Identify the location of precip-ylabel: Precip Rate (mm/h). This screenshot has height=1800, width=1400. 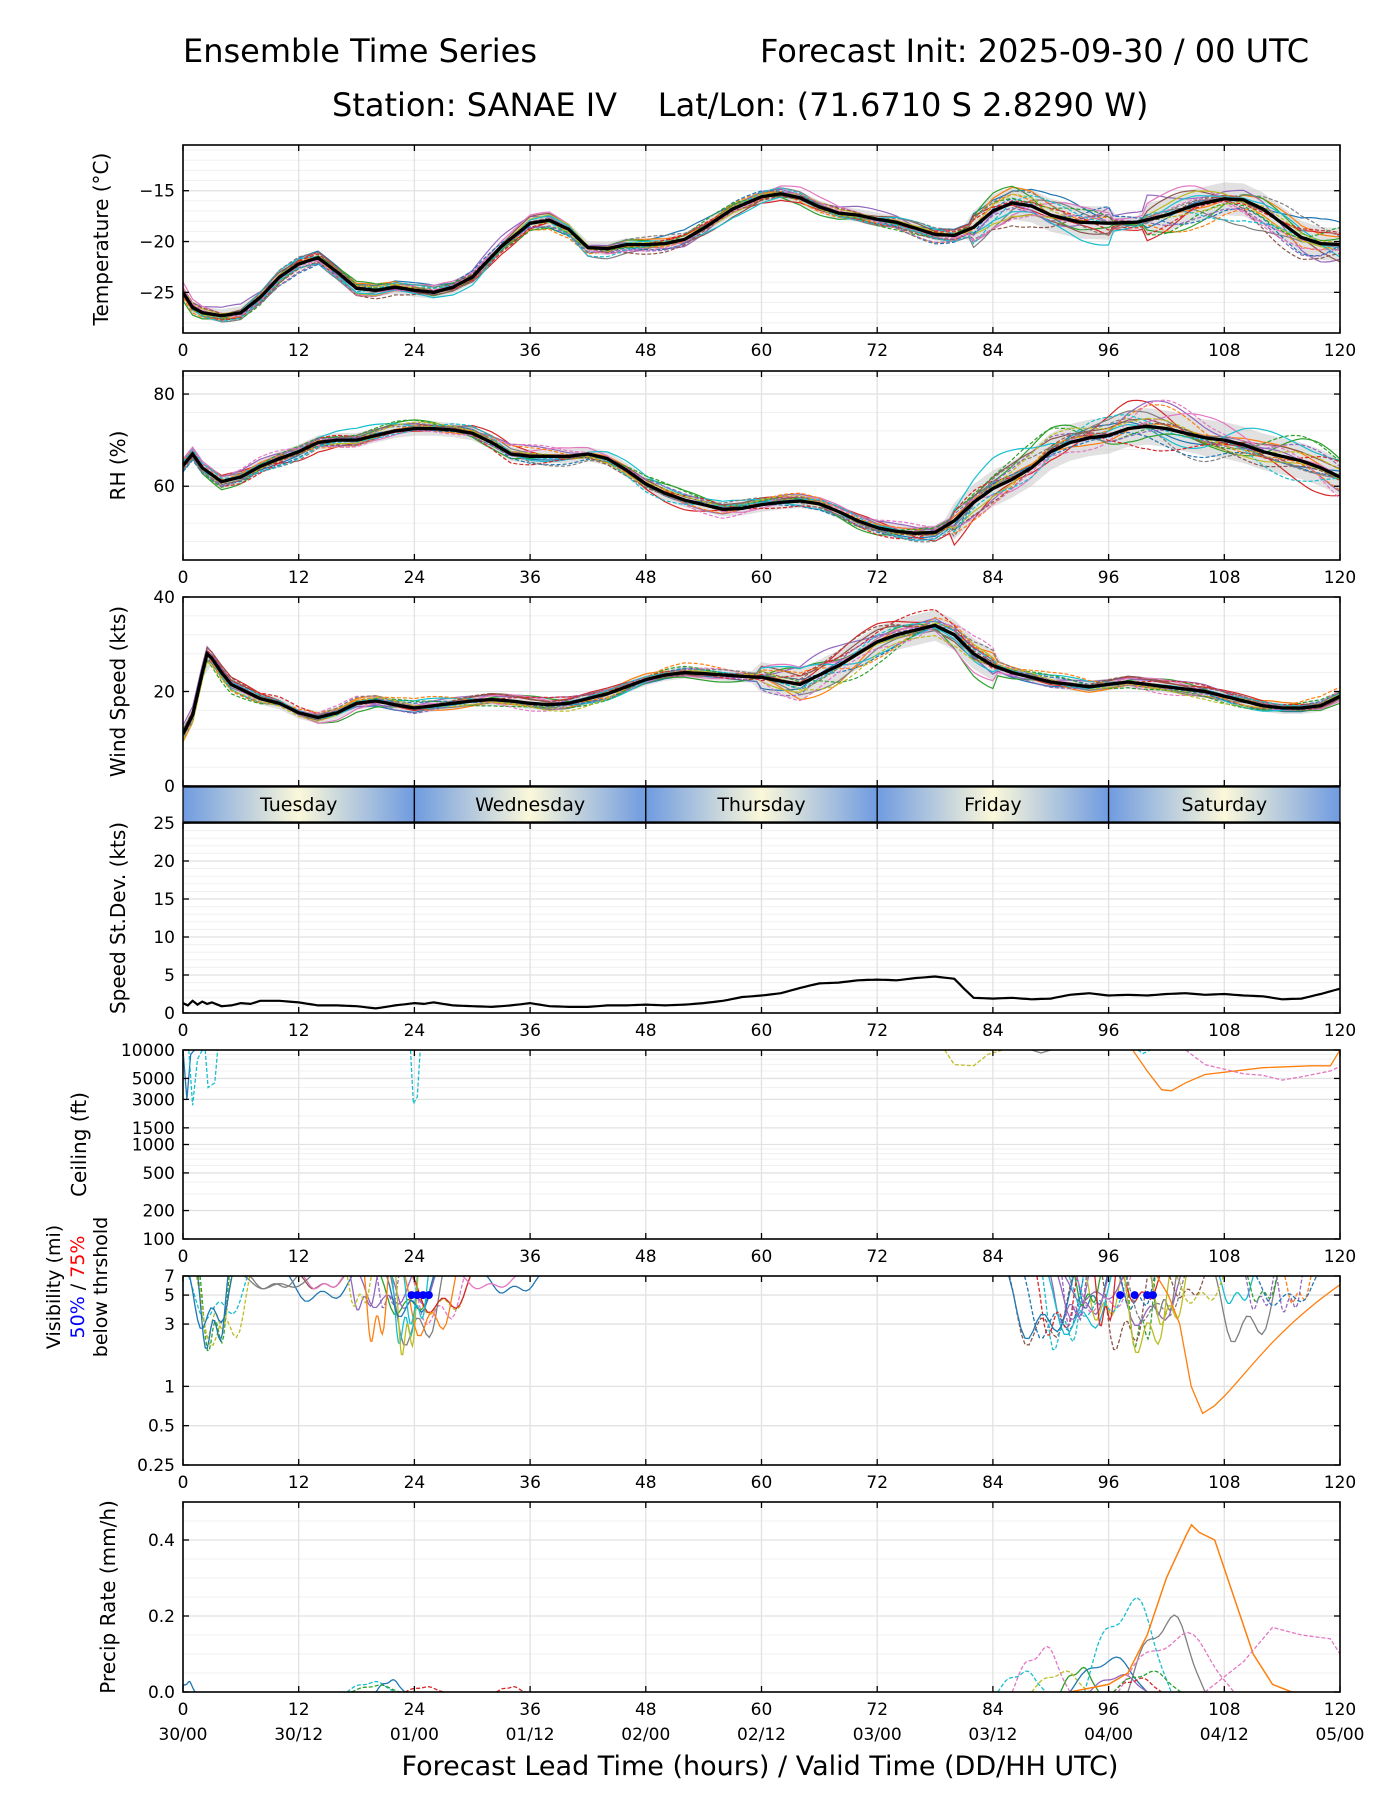
(108, 1597).